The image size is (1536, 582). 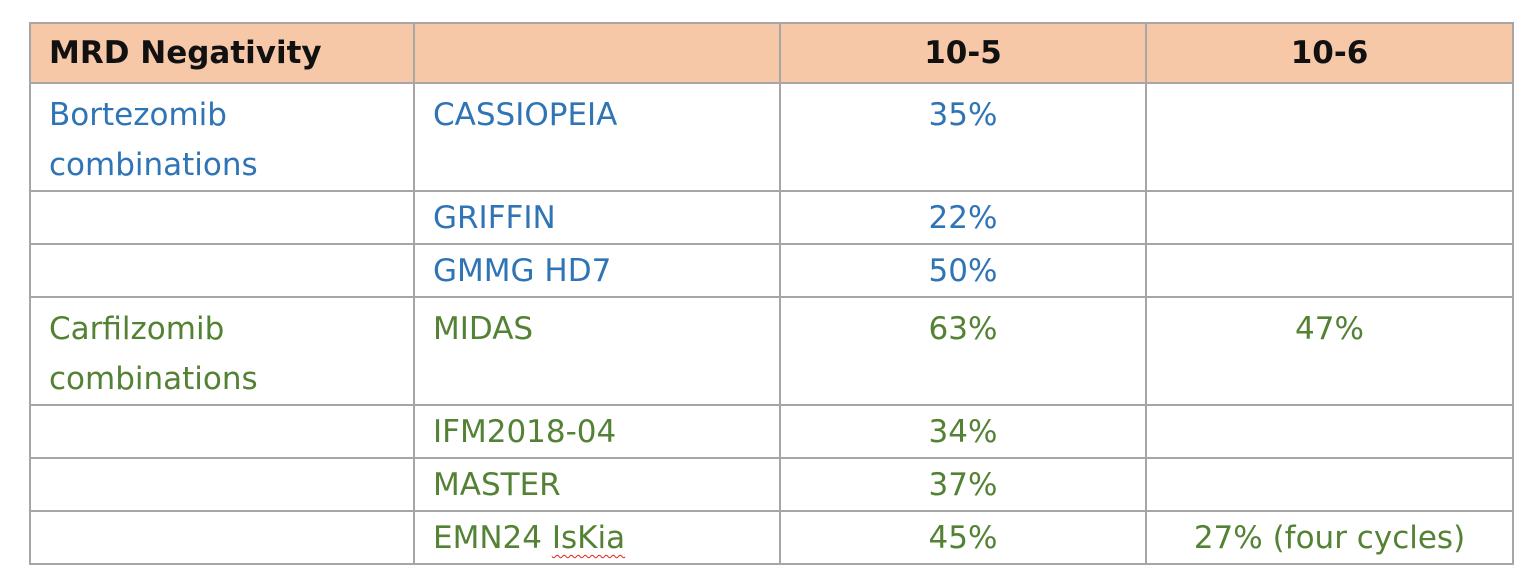 I want to click on trial-cell: GRIFFIN, so click(x=597, y=217).